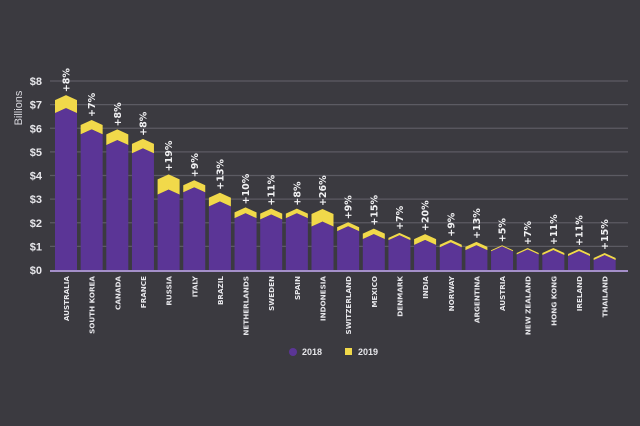 The height and width of the screenshot is (426, 640). Describe the element at coordinates (36, 224) in the screenshot. I see `y-tick-label: $2` at that location.